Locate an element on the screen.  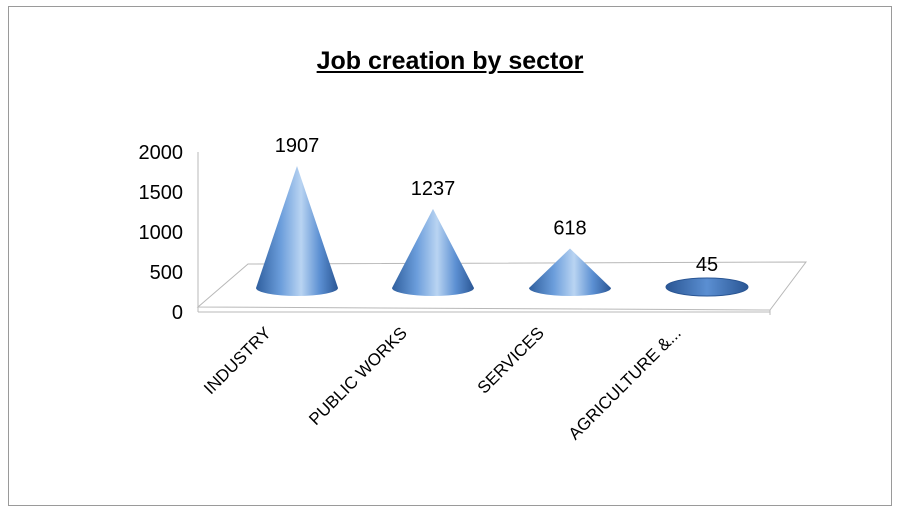
x-tick-label: INDUSTRY is located at coordinates (237, 360).